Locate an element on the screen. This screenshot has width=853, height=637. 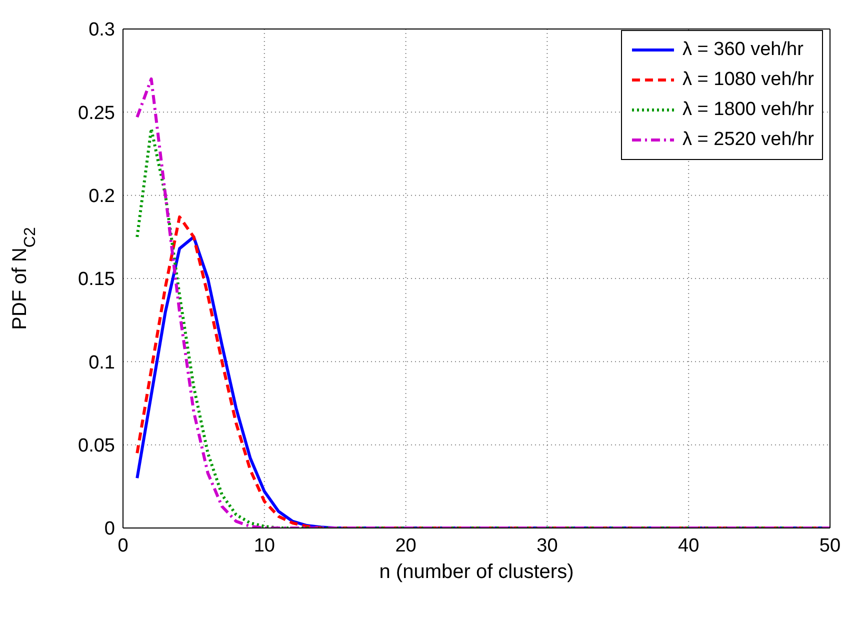
x-tick-label: 50 is located at coordinates (830, 545).